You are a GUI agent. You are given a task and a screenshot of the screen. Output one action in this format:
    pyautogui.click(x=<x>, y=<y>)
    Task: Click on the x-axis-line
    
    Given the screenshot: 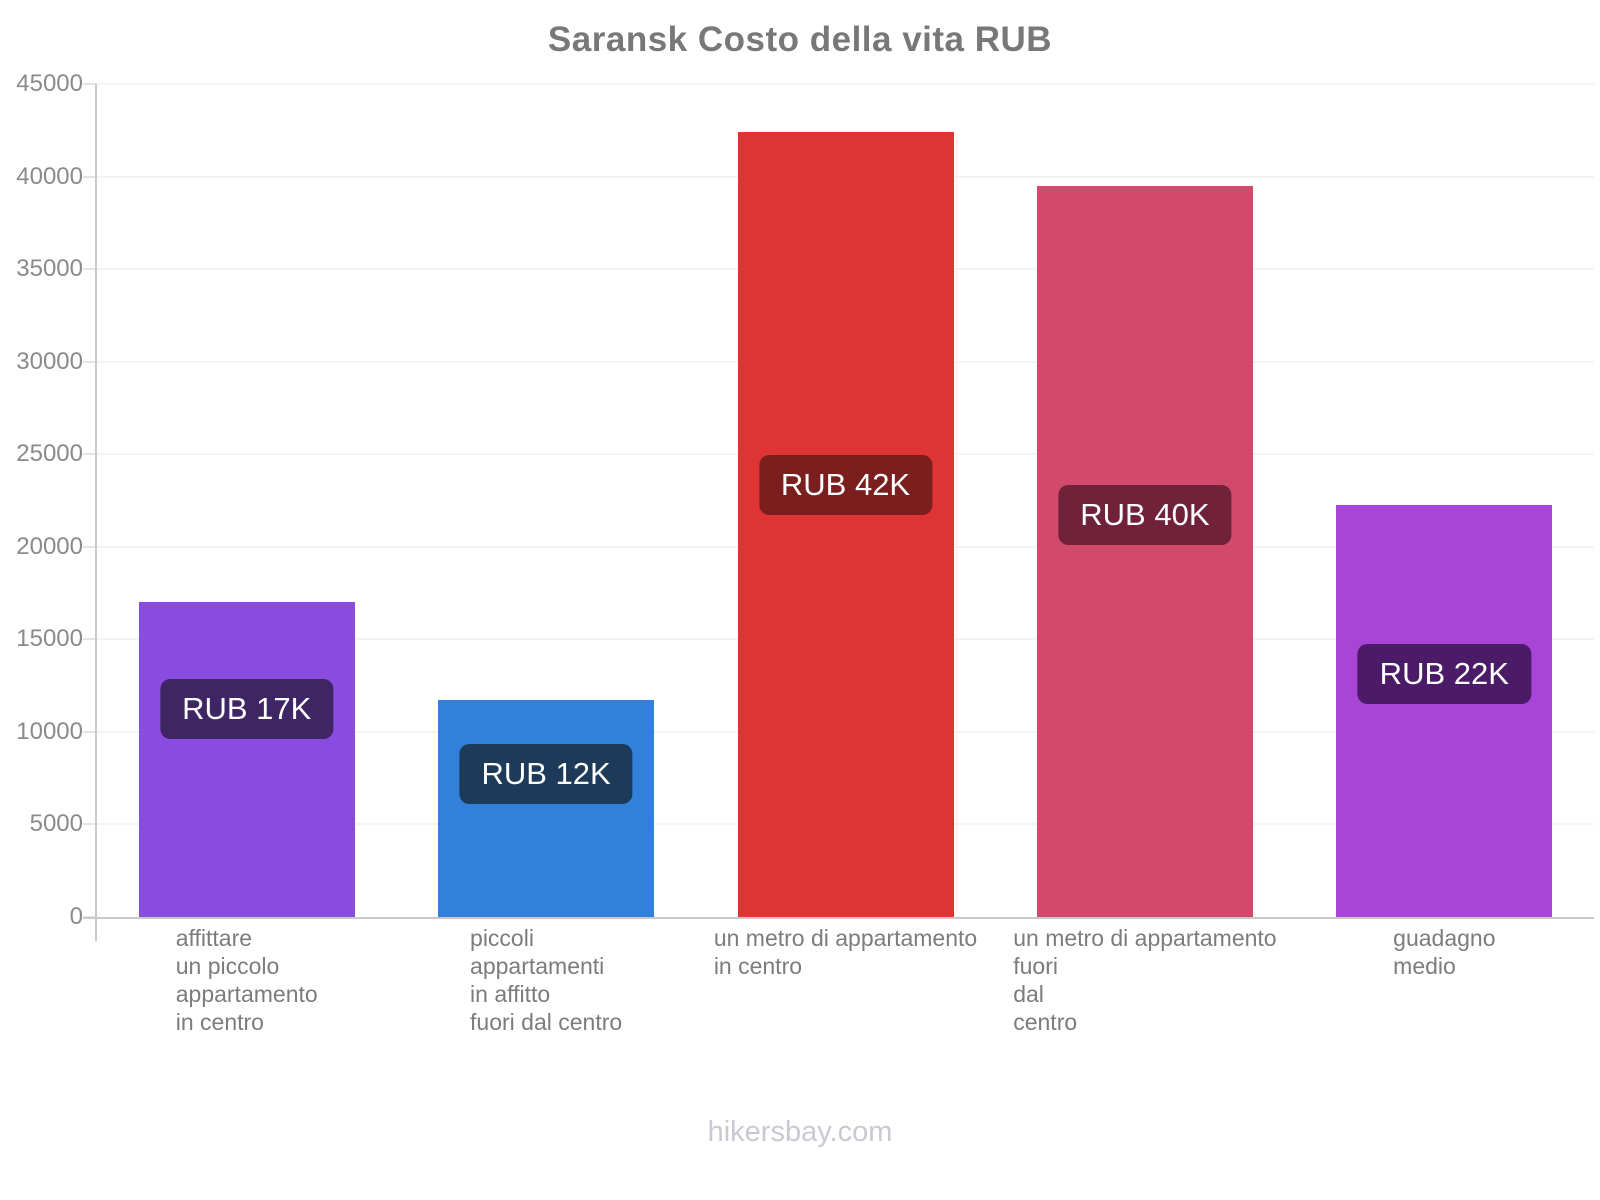 What is the action you would take?
    pyautogui.click(x=838, y=918)
    